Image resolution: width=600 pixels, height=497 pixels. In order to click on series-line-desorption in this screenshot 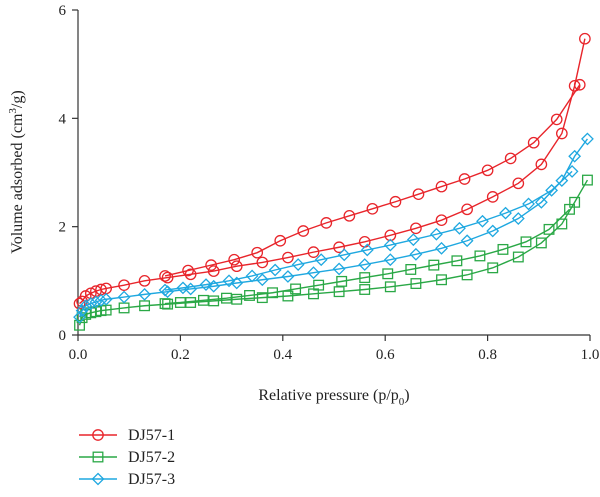, I will do `click(367, 256)`.